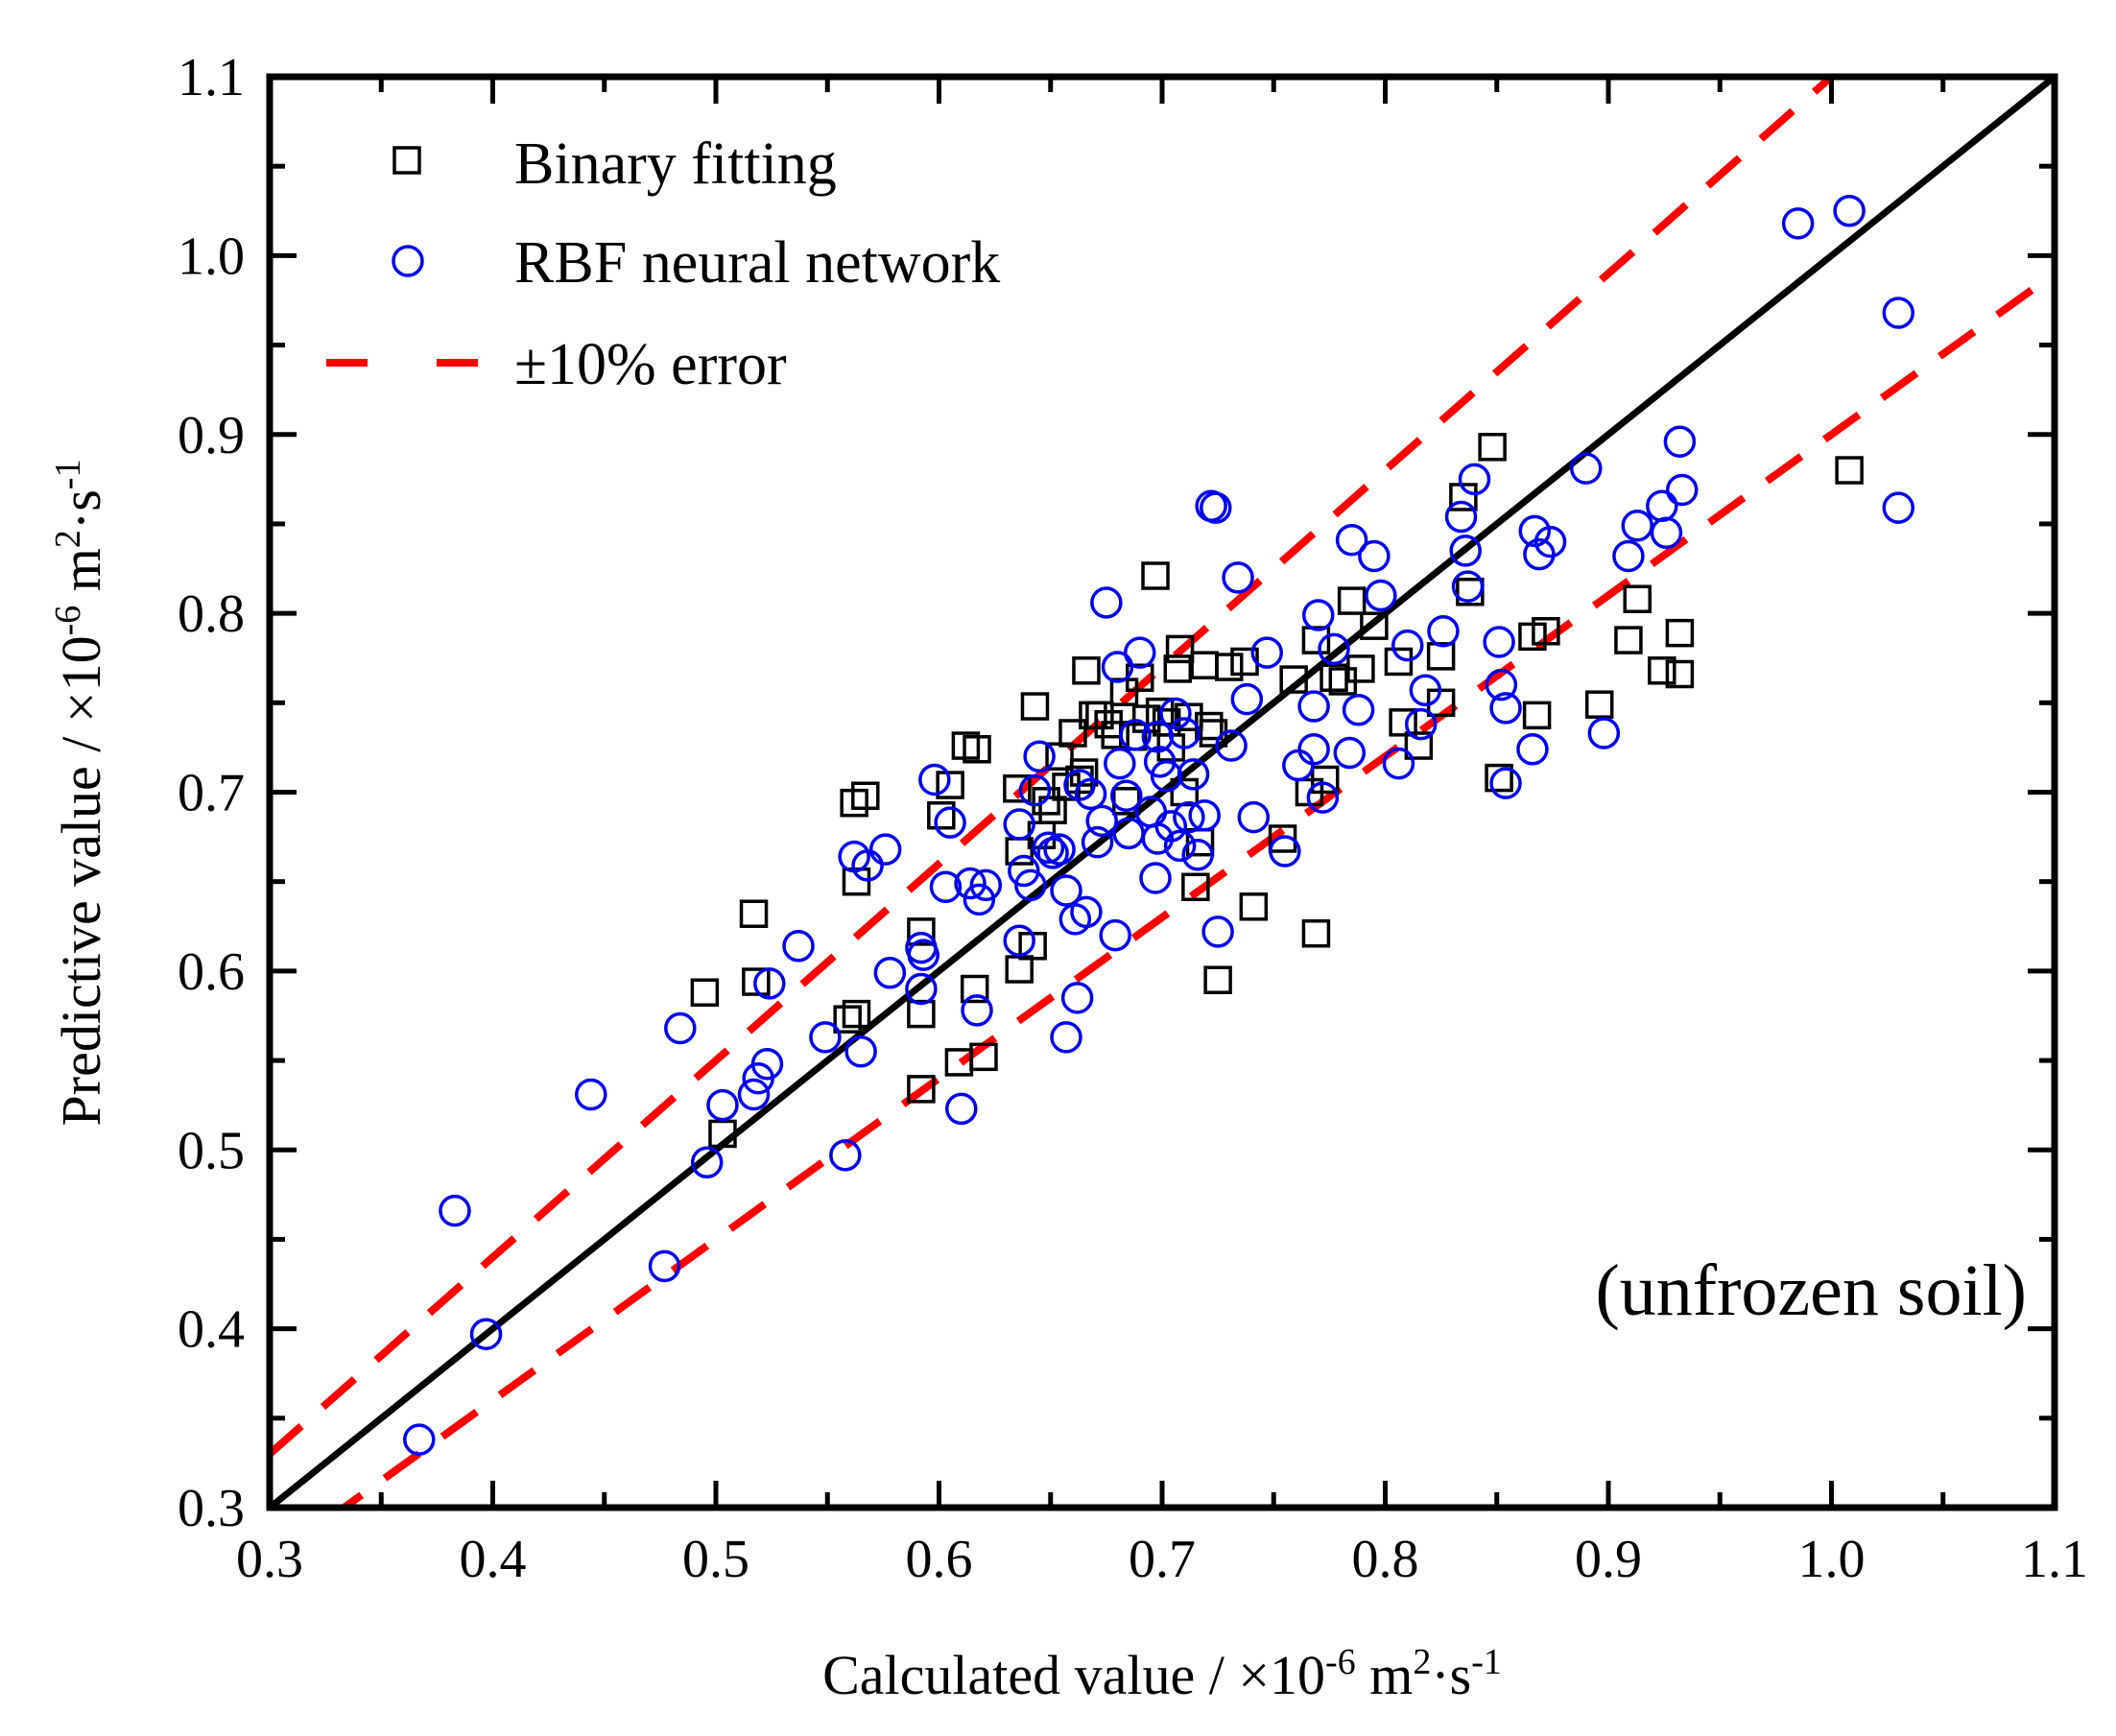 This screenshot has height=1736, width=2116. What do you see at coordinates (211, 1330) in the screenshot?
I see `y-tick-label: 0.4` at bounding box center [211, 1330].